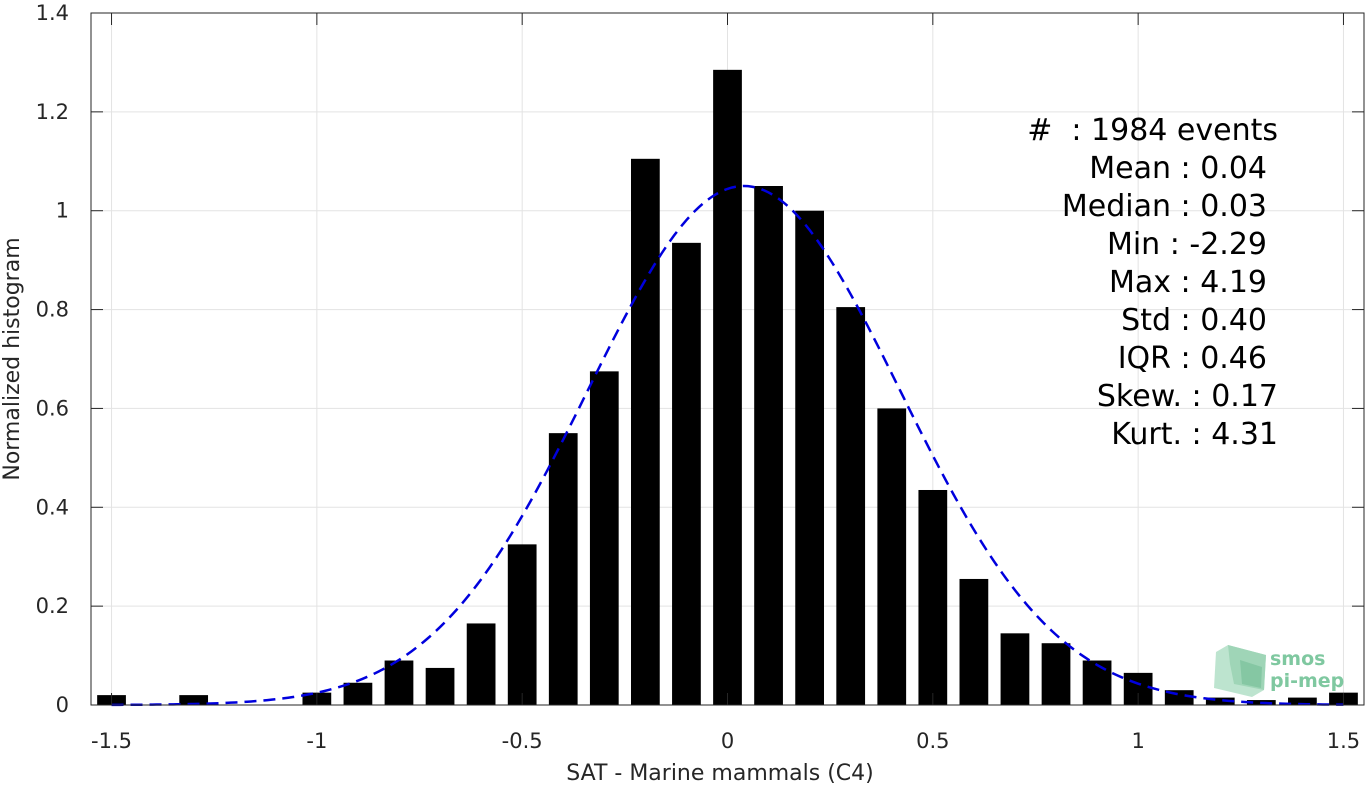 This screenshot has width=1367, height=785. I want to click on y-tick-label: 1.4, so click(52, 13).